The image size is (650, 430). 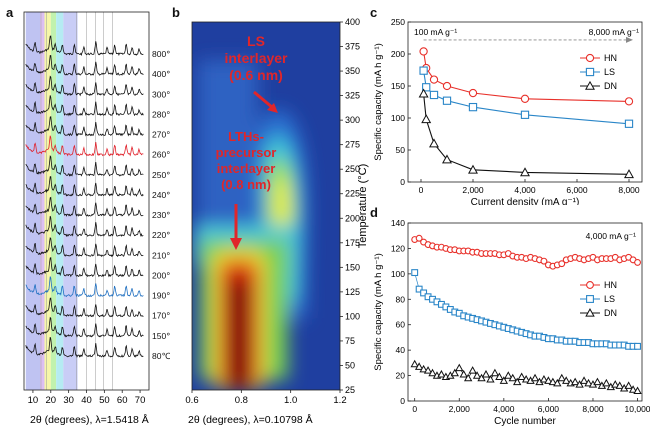 I want to click on panel-b-letter: b, so click(x=176, y=12).